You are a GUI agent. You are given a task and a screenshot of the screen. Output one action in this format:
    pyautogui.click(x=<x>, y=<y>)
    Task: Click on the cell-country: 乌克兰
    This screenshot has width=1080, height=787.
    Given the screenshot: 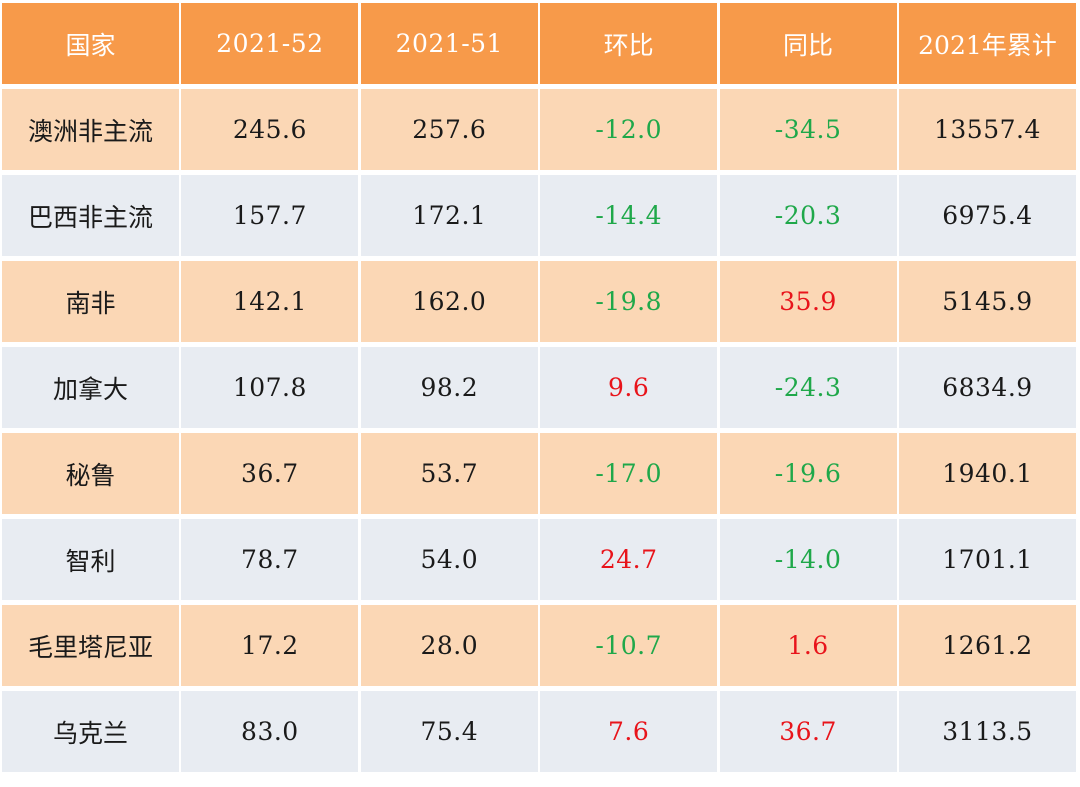 What is the action you would take?
    pyautogui.click(x=90, y=731)
    